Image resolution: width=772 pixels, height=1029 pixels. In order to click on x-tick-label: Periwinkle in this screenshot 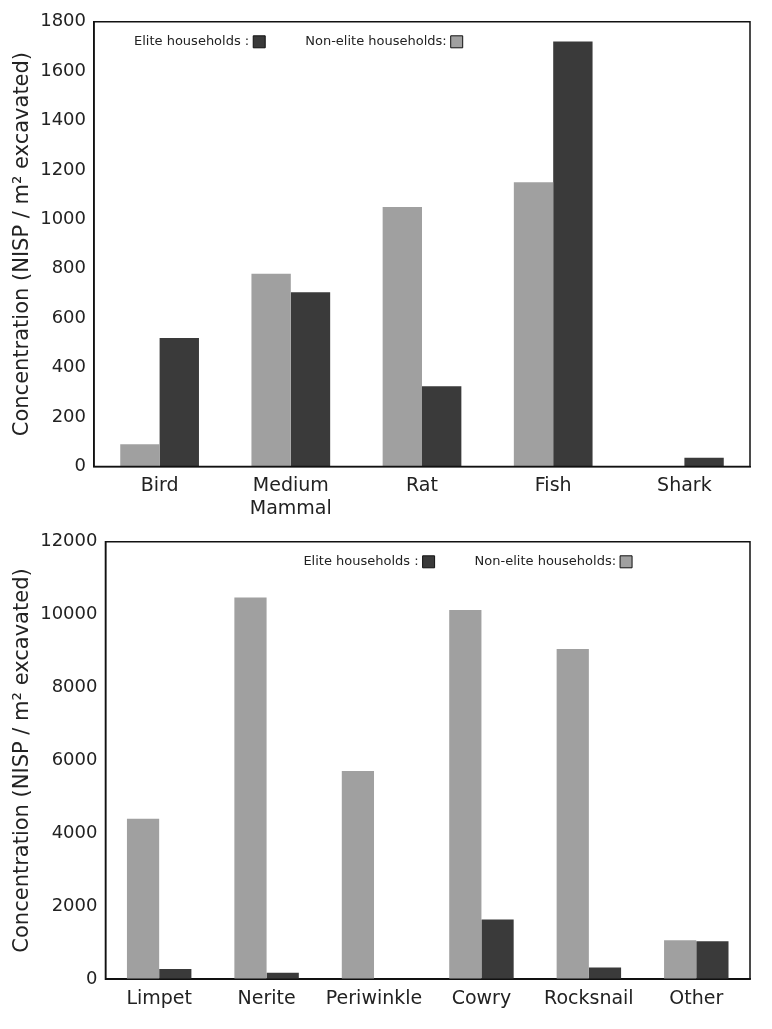, I will do `click(374, 996)`.